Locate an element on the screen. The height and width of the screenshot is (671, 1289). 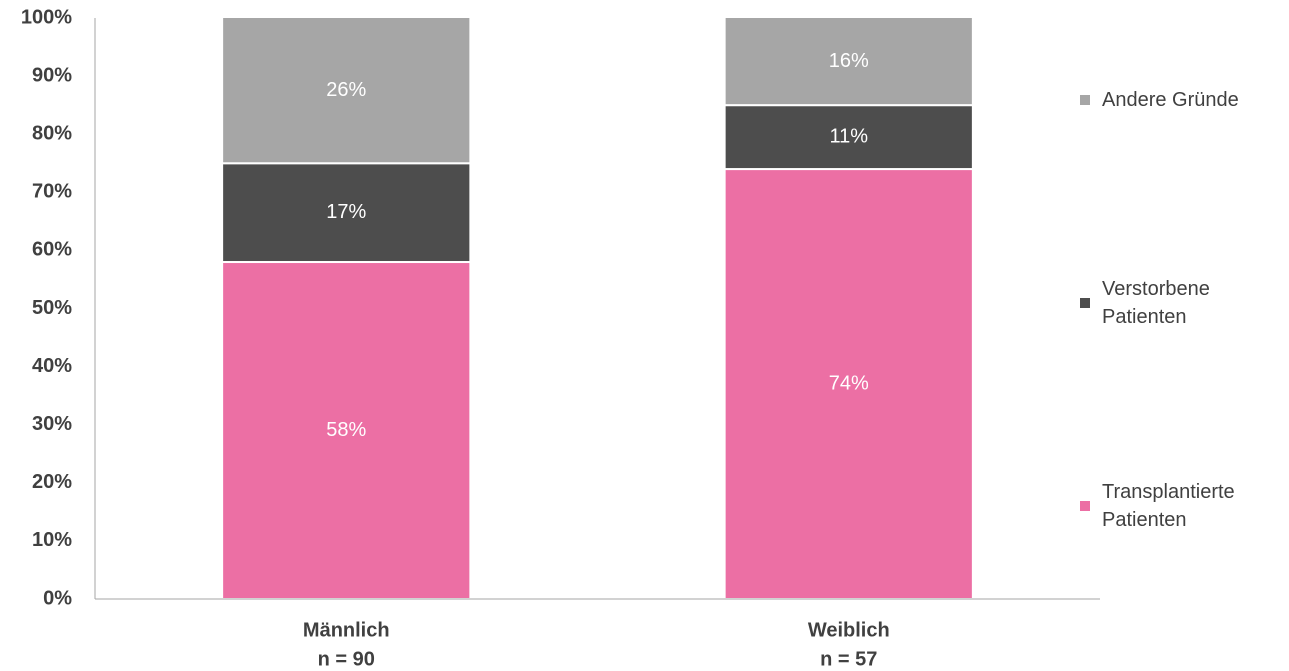
legend-label: Transplantierte Patienten is located at coordinates (1168, 506).